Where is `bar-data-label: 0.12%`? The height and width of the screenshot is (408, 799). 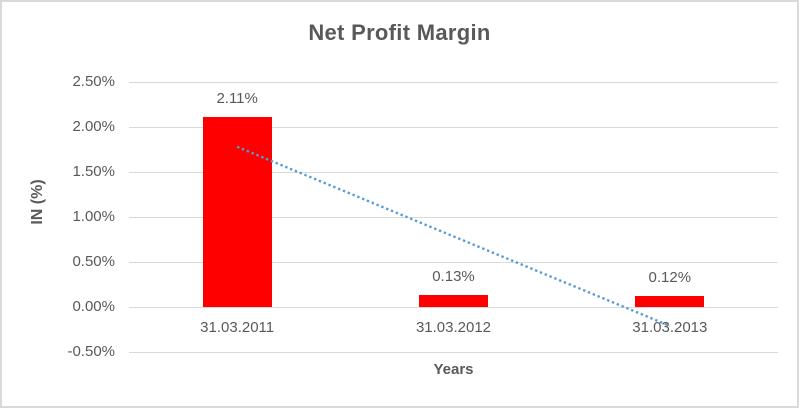 bar-data-label: 0.12% is located at coordinates (670, 278).